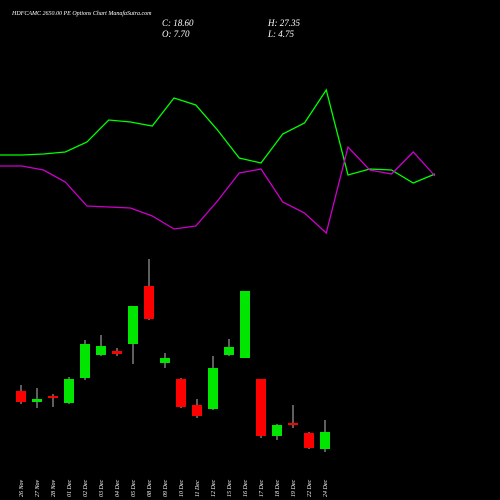 Image resolution: width=500 pixels, height=500 pixels. I want to click on x-tick-label: 22 Dec, so click(310, 488).